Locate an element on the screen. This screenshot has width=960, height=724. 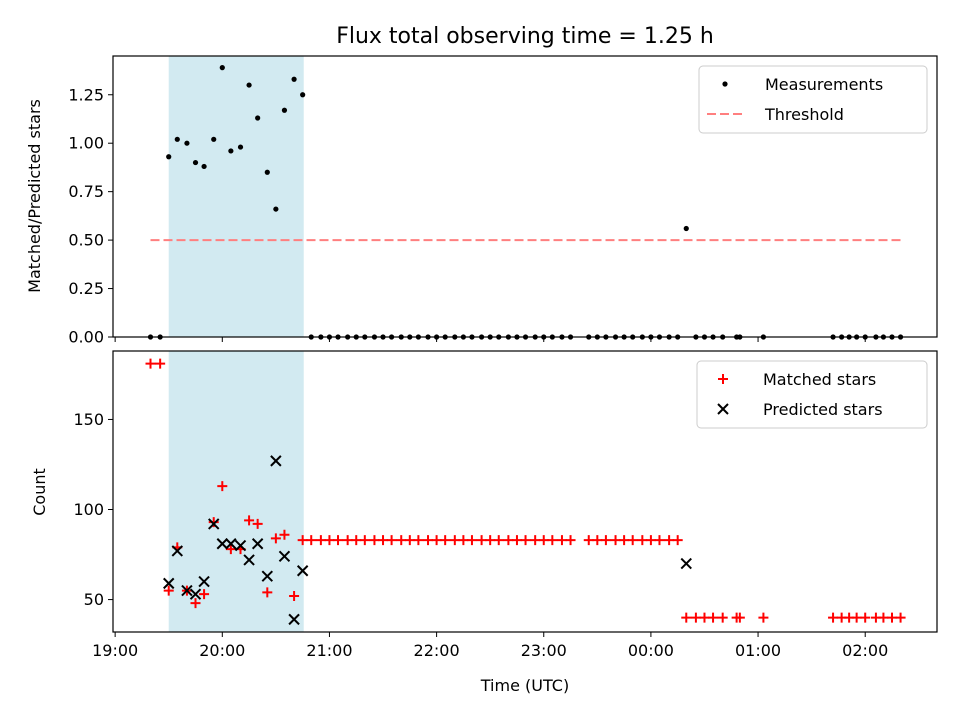
x-tick-label: 02:00 is located at coordinates (865, 650).